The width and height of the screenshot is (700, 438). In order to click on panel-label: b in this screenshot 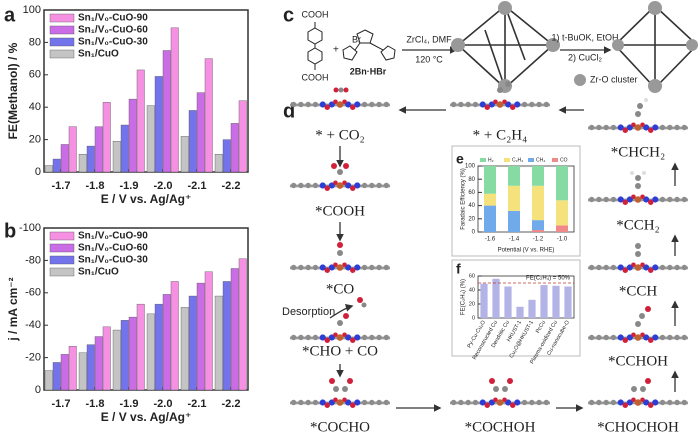, I will do `click(10, 231)`.